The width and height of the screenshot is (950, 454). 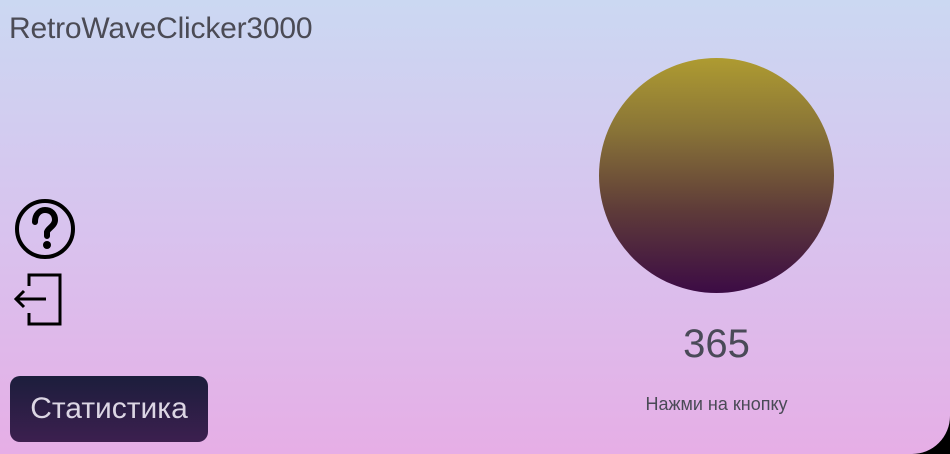 What do you see at coordinates (45, 230) in the screenshot?
I see `help-icon` at bounding box center [45, 230].